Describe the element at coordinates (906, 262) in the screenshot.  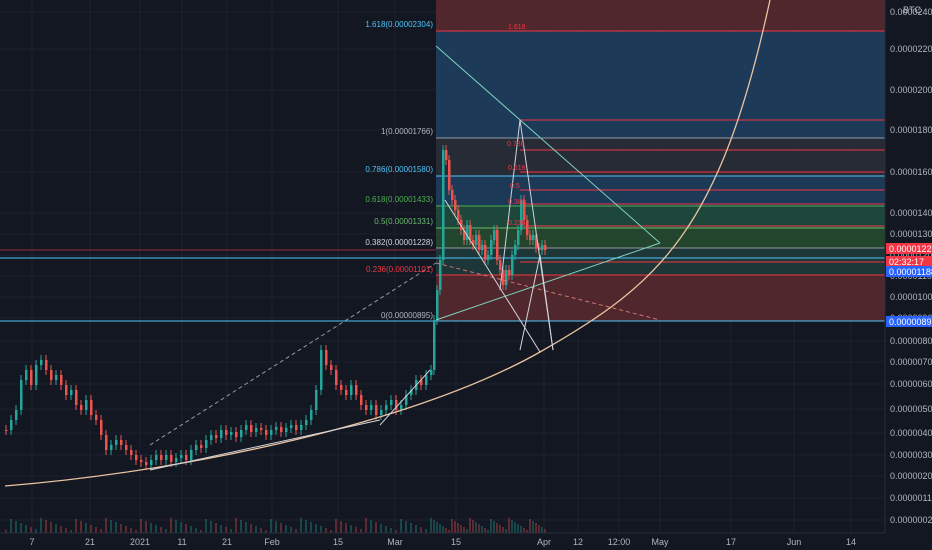
I see `price-tag-label: 02:32:17` at that location.